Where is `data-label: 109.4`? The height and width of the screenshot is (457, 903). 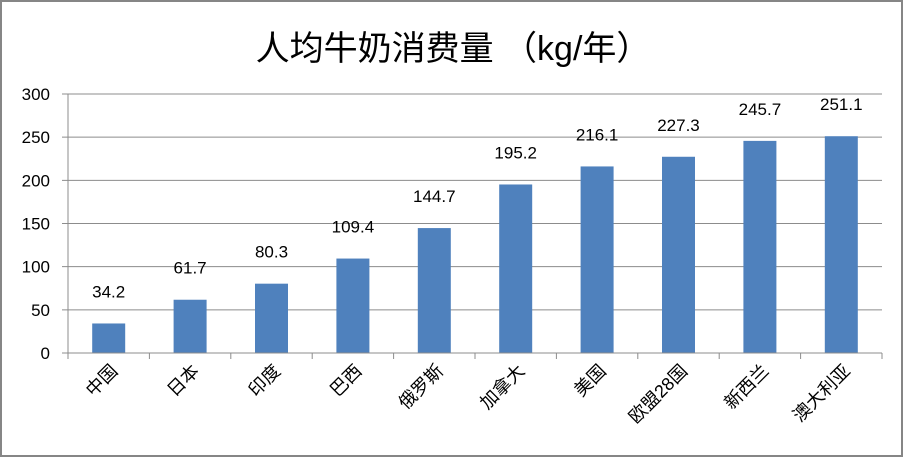
data-label: 109.4 is located at coordinates (353, 227).